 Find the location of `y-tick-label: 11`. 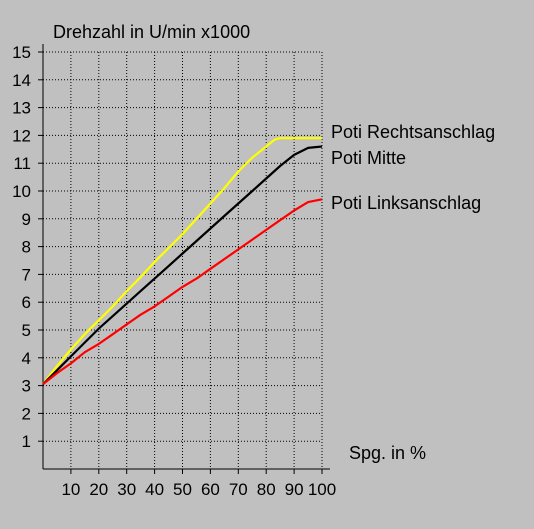

y-tick-label: 11 is located at coordinates (22, 163).